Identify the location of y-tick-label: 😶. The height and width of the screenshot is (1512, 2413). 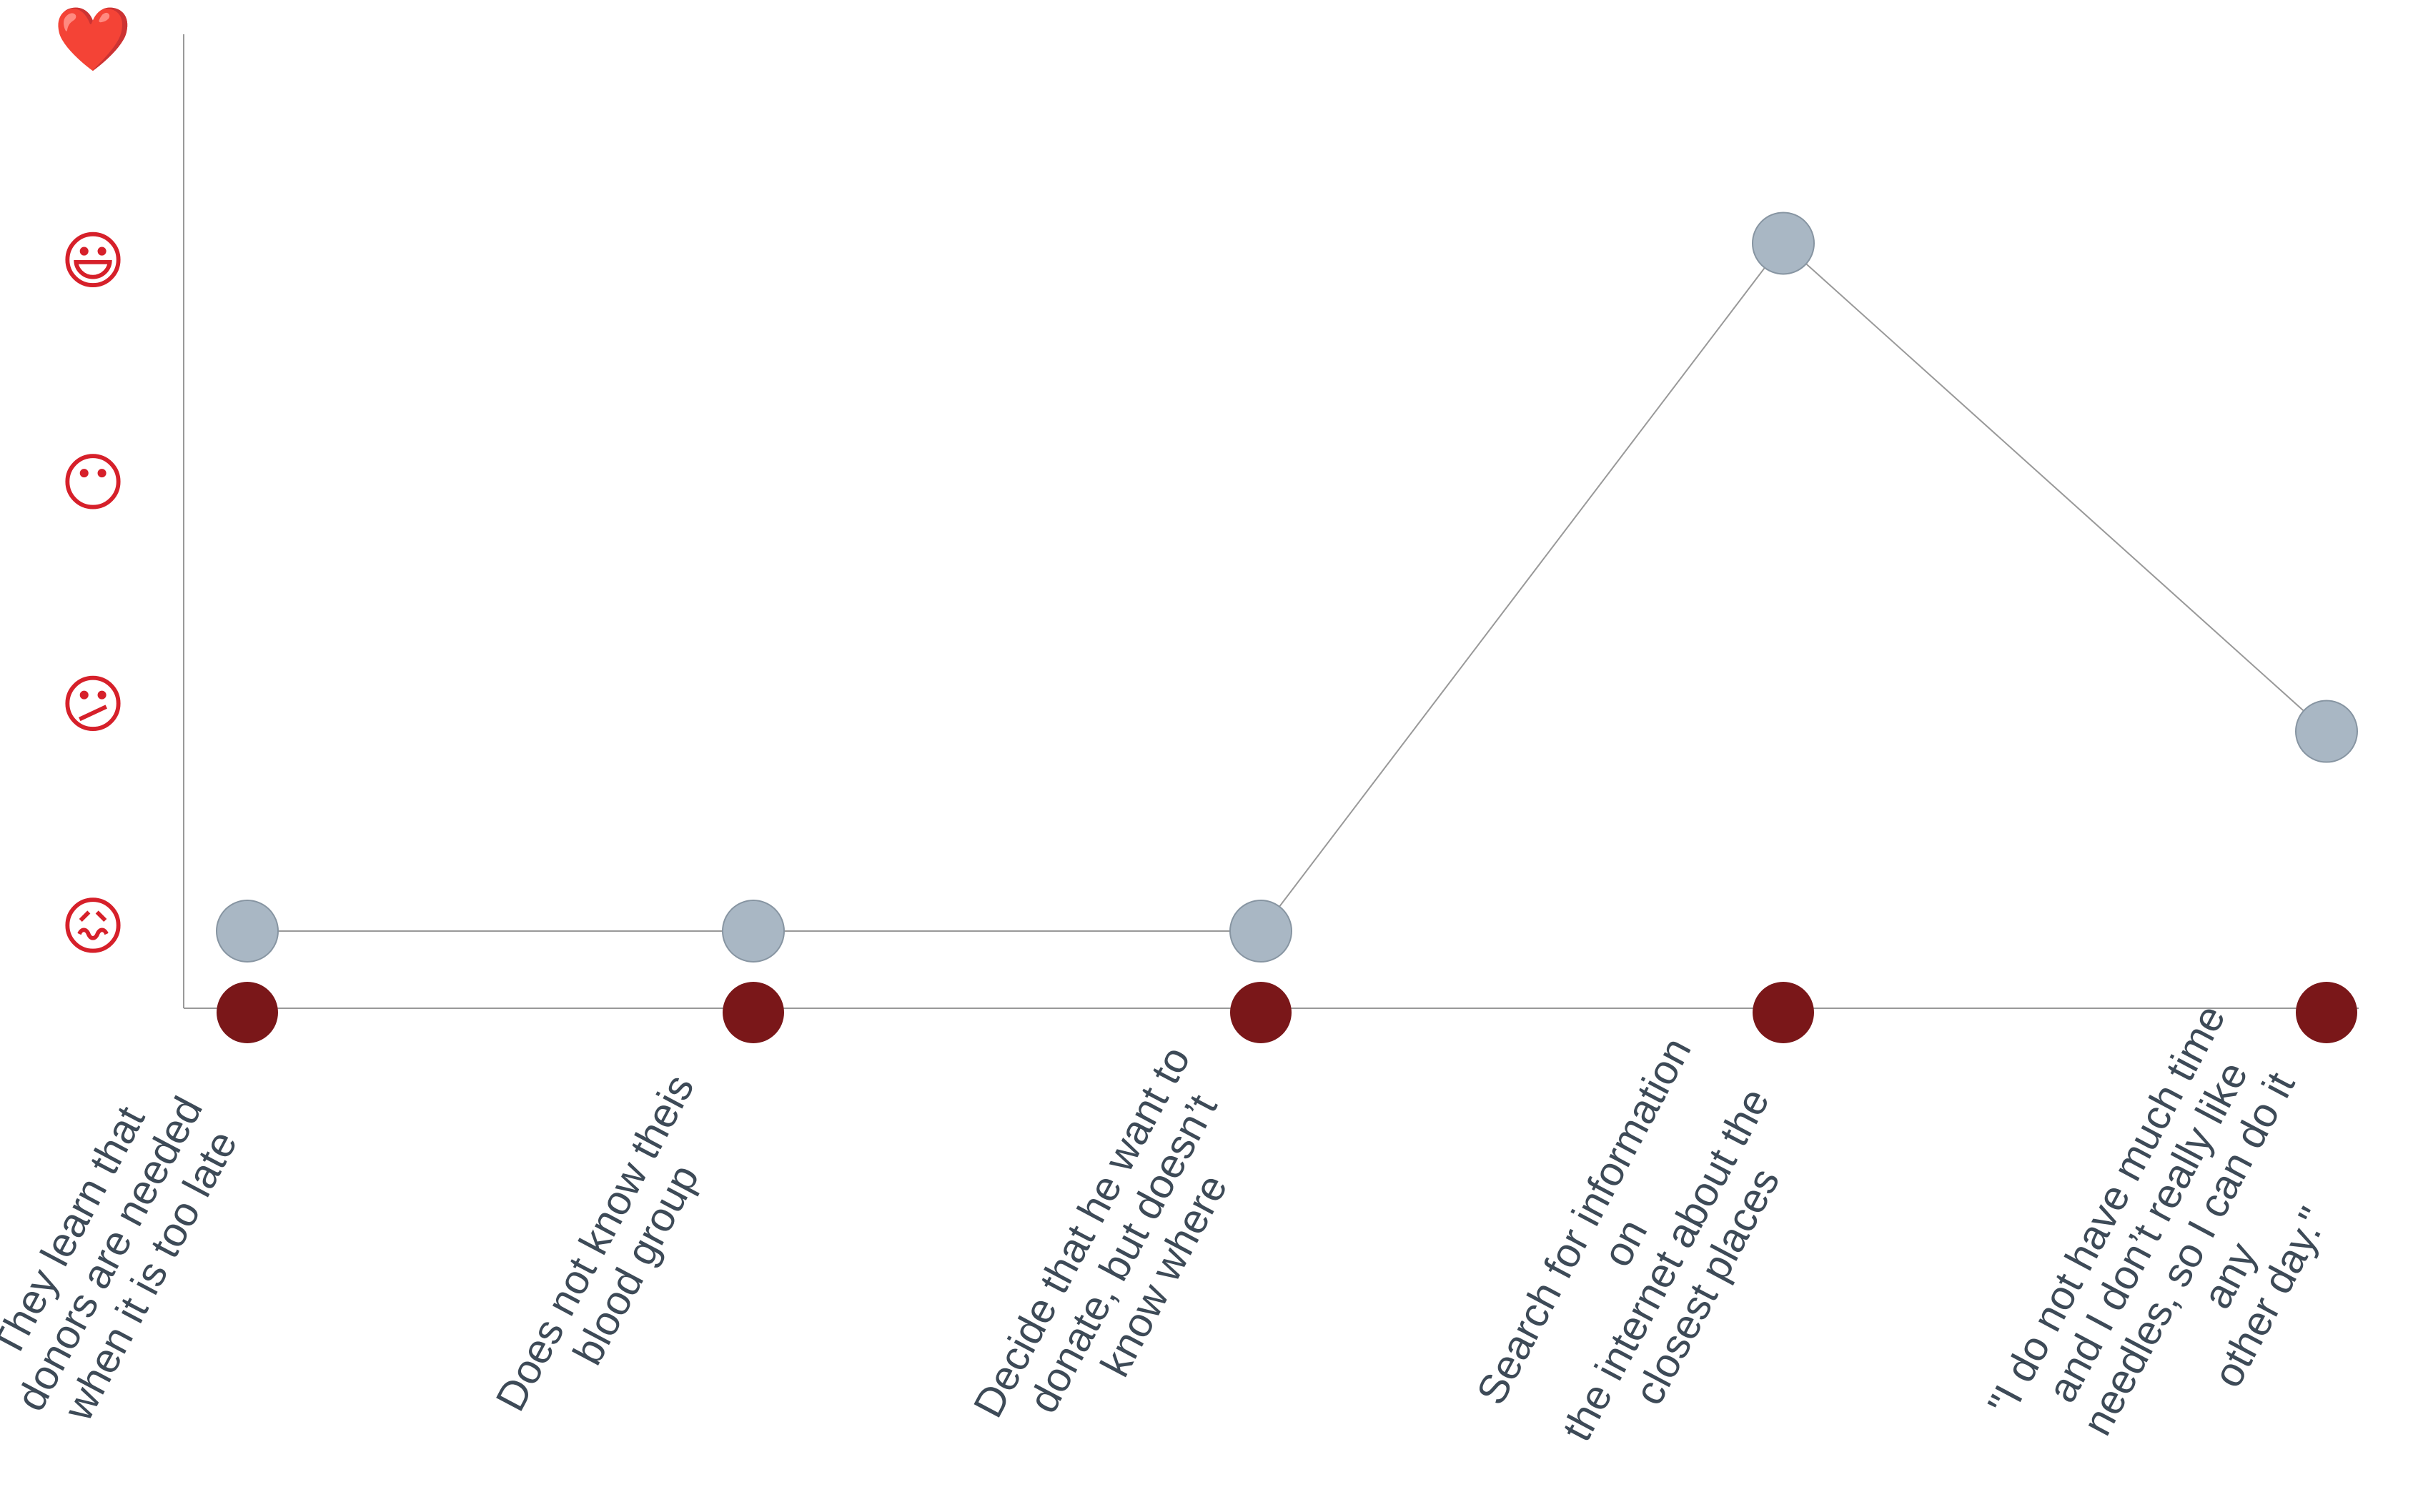
(93, 483).